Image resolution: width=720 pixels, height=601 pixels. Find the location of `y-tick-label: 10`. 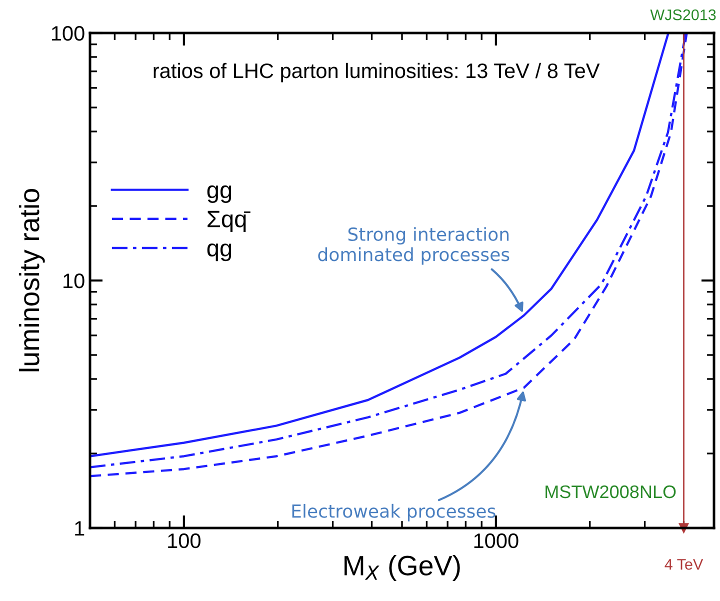

y-tick-label: 10 is located at coordinates (74, 281).